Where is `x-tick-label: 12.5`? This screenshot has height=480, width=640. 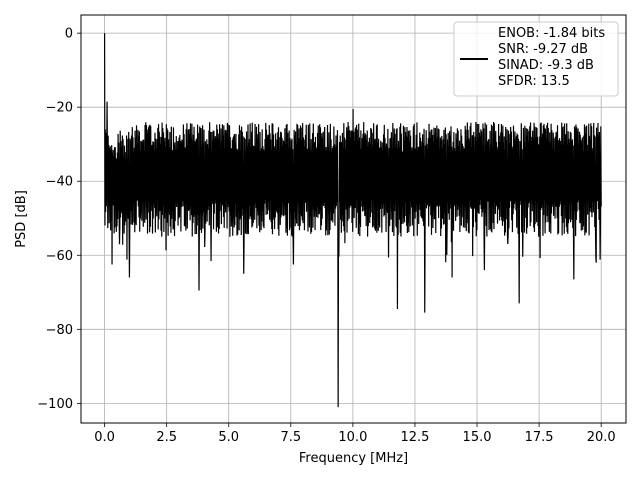
x-tick-label: 12.5 is located at coordinates (414, 437).